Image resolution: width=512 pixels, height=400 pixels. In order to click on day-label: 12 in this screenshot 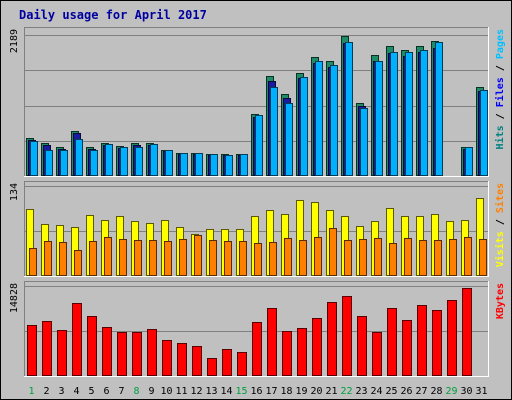, I will do `click(196, 391)`.